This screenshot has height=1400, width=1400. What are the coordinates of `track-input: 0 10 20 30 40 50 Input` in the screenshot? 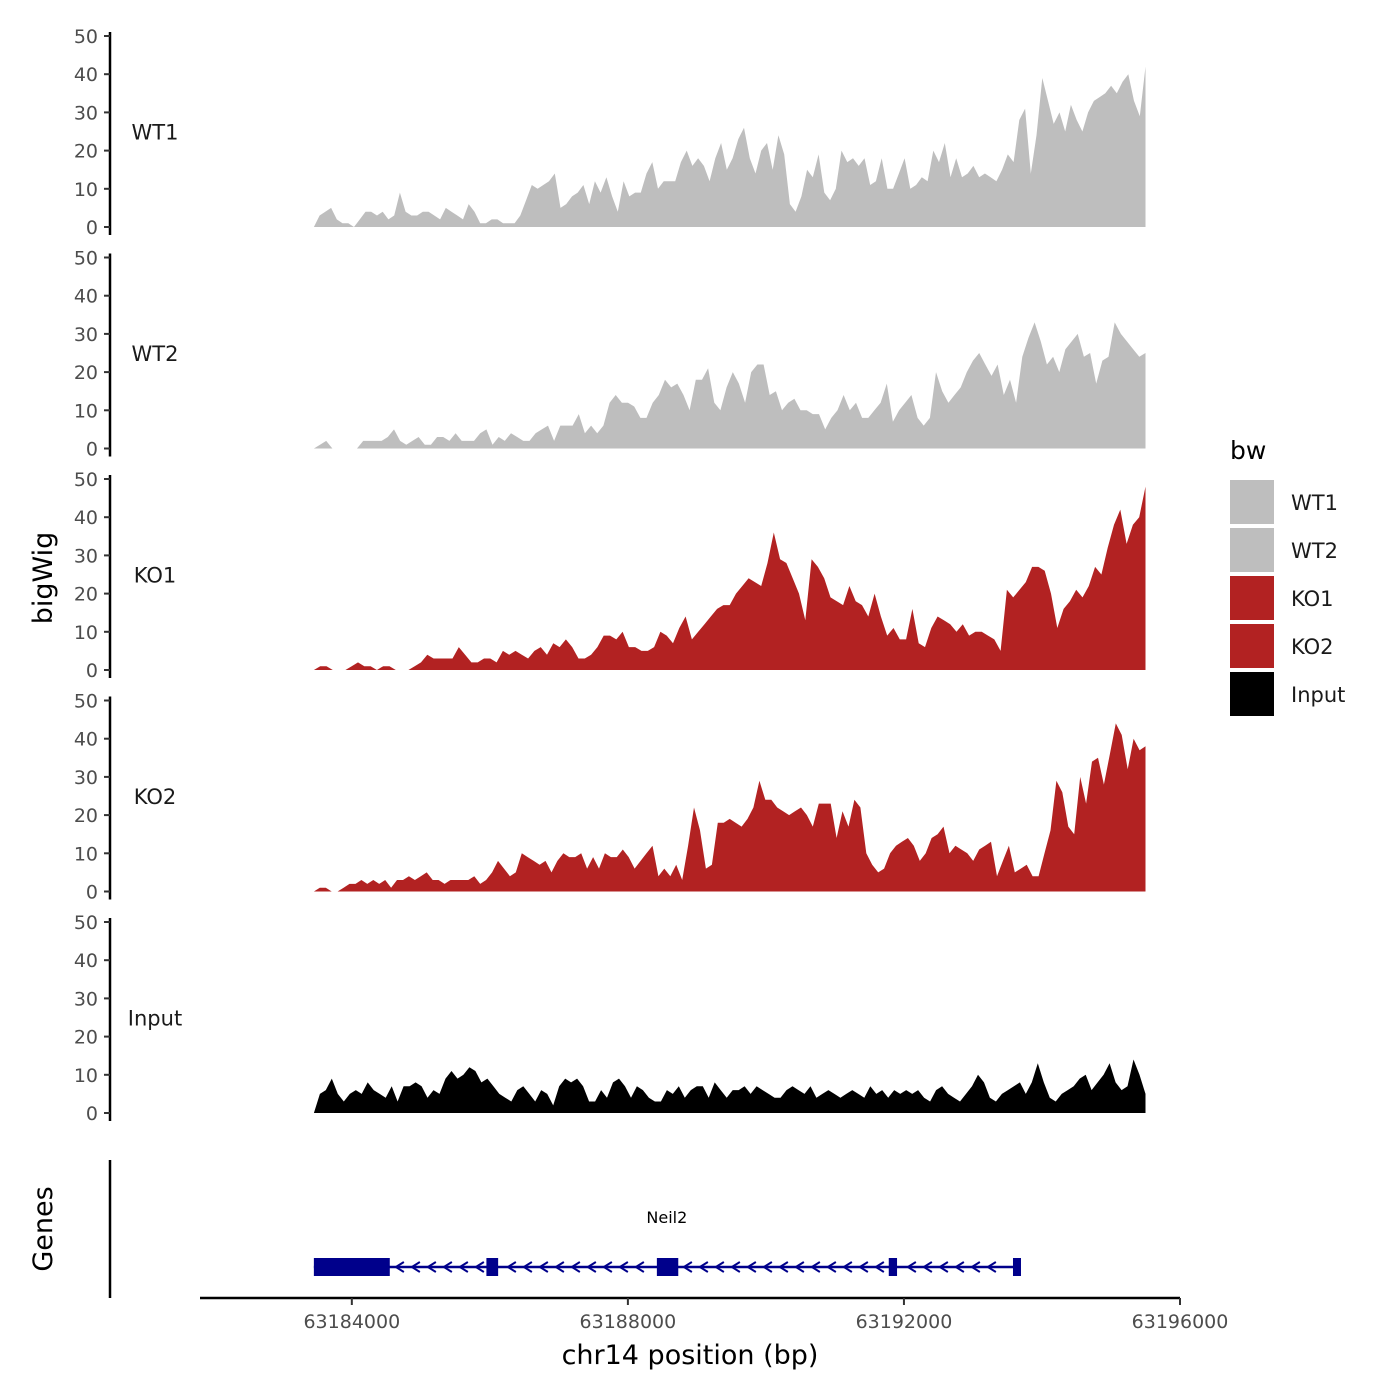 It's located at (610, 1018).